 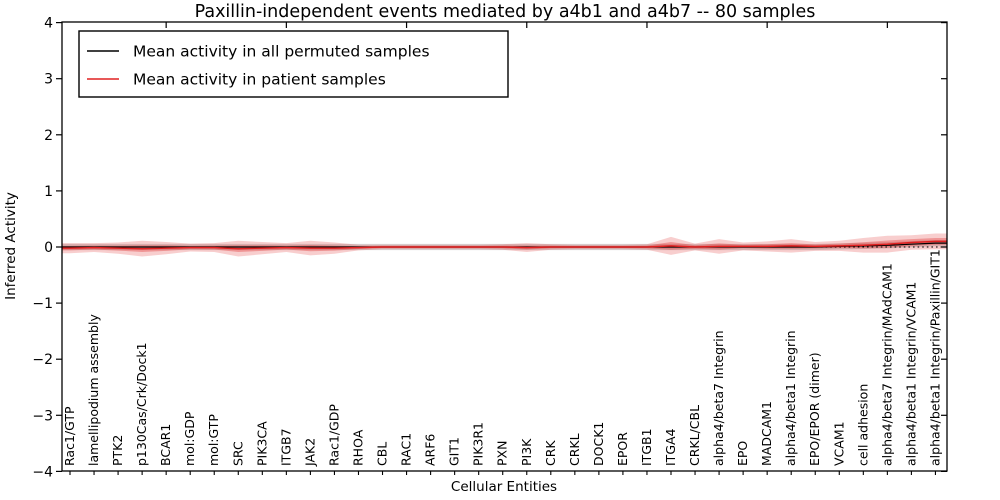 I want to click on x-tick-label: ARF6, so click(x=430, y=450).